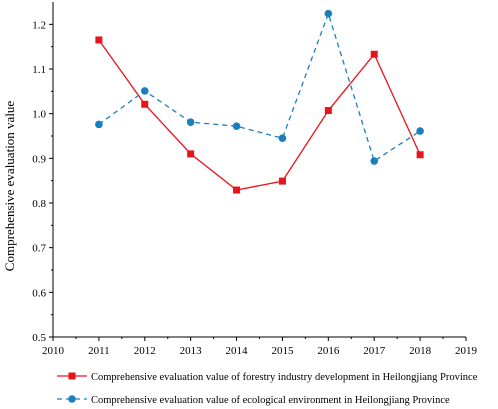 This screenshot has height=409, width=498. I want to click on y-tick-label: 1.2, so click(39, 25).